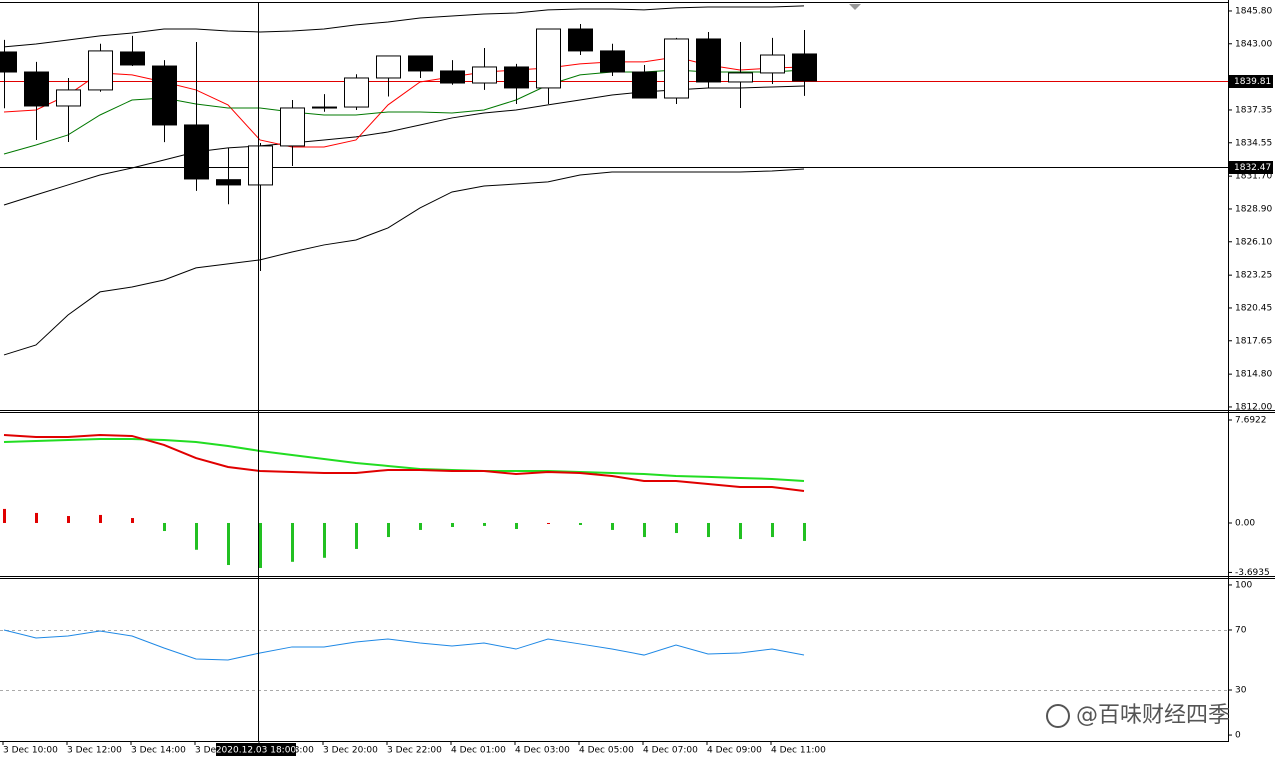  What do you see at coordinates (1253, 407) in the screenshot?
I see `y-tick-label: 1812.00` at bounding box center [1253, 407].